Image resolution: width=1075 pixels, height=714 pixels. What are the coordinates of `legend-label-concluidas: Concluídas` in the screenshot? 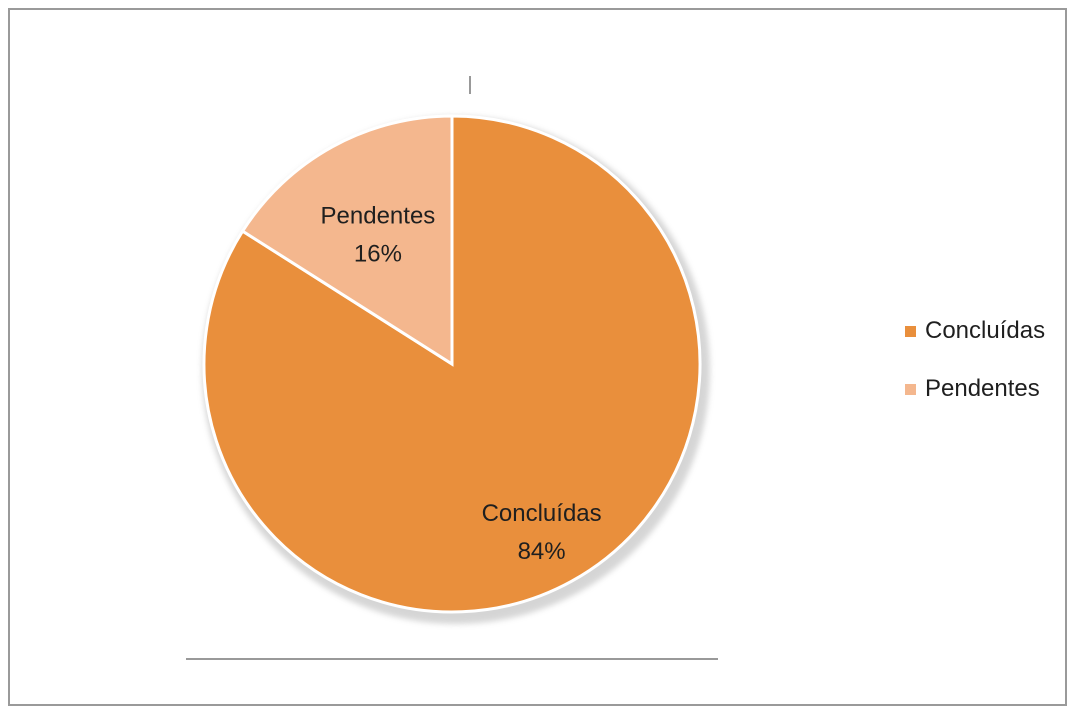 It's located at (985, 330).